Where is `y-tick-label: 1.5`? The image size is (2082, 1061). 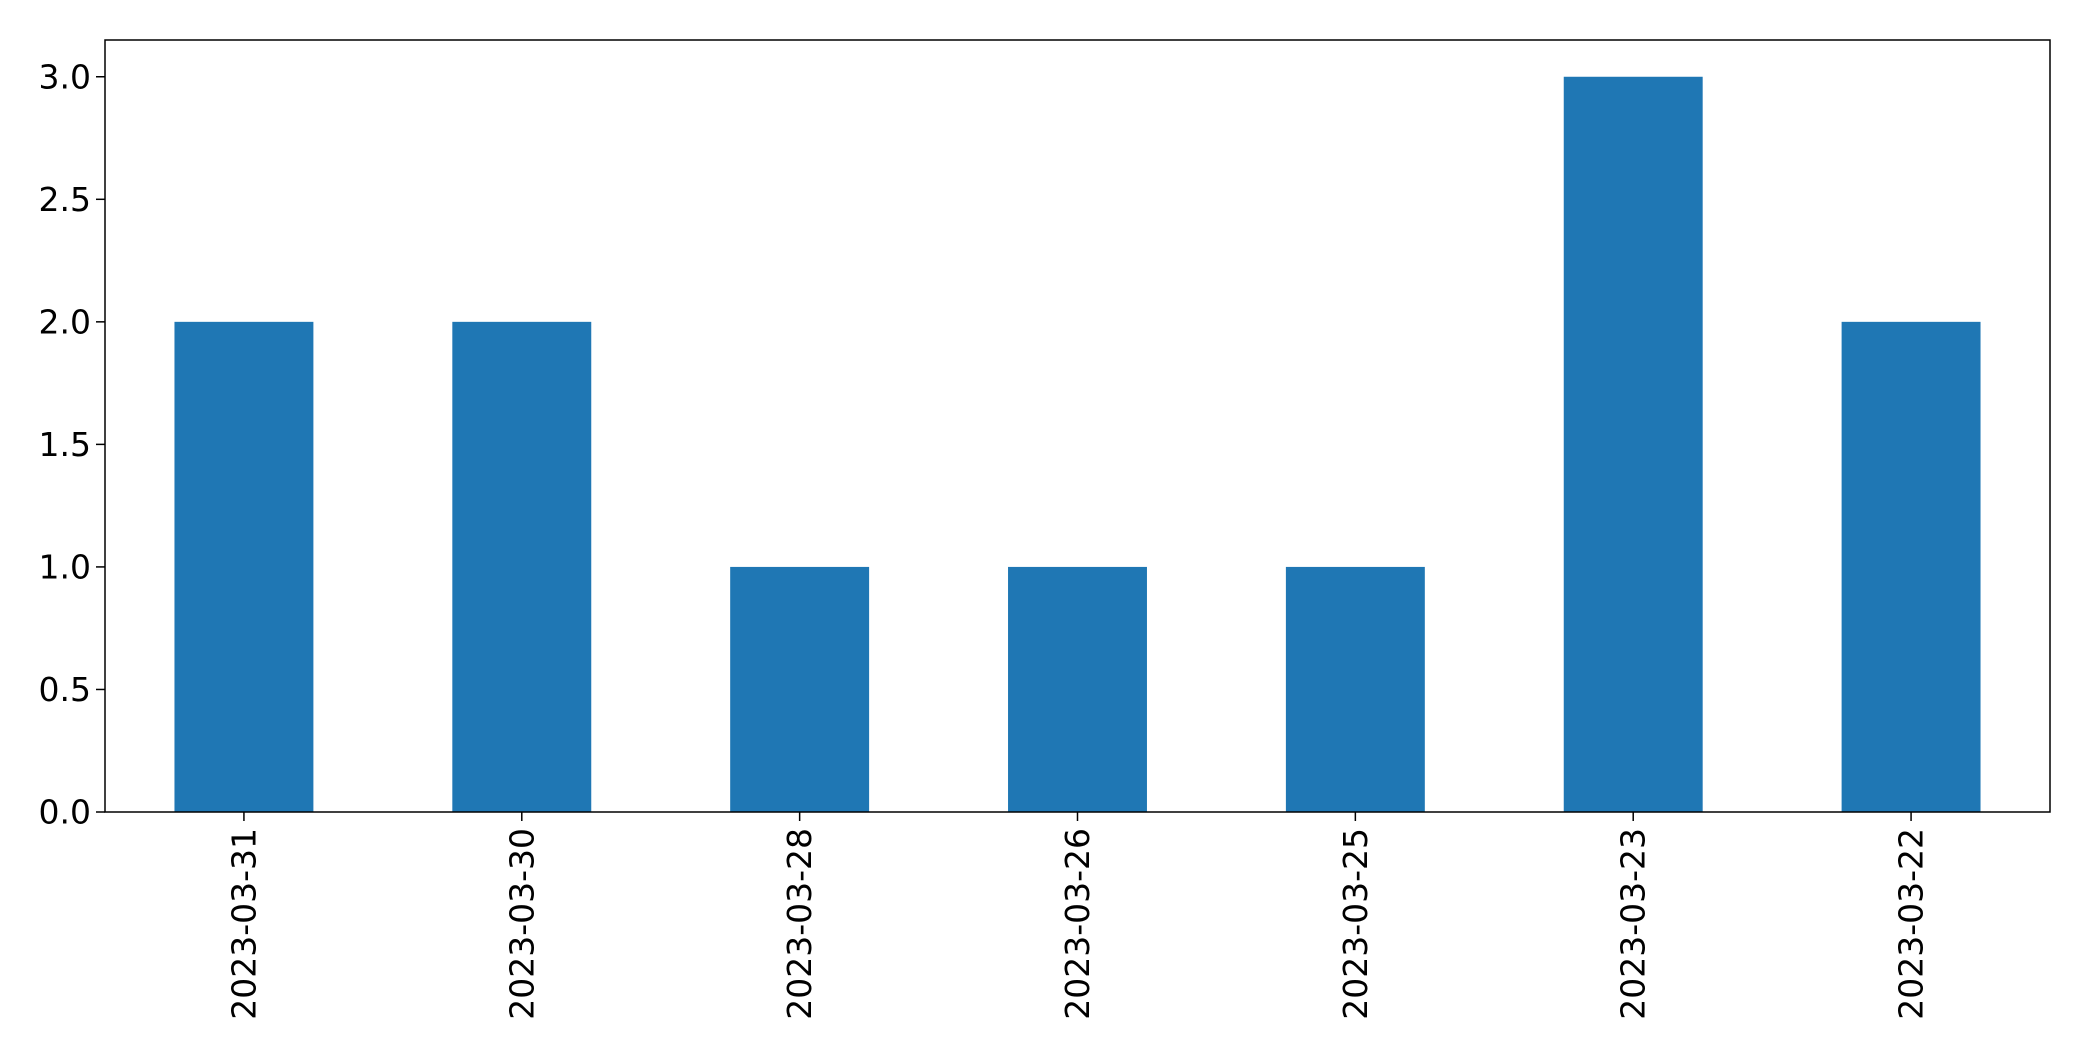
y-tick-label: 1.5 is located at coordinates (65, 444).